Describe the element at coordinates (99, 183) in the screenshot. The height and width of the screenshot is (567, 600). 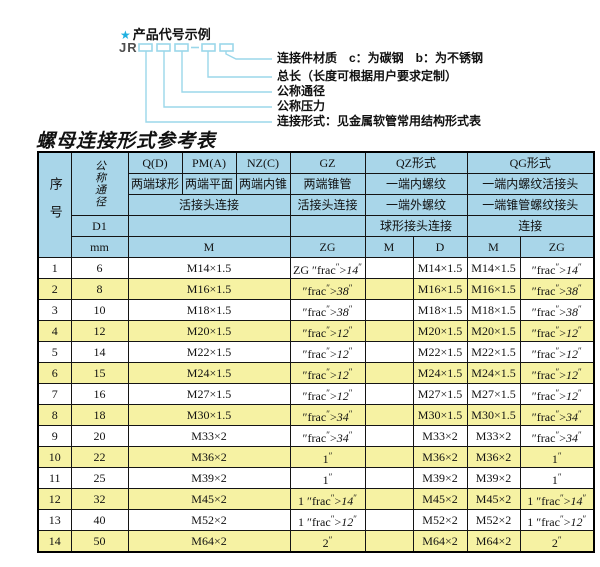
I see `header-nominal-diameter: 公称通径` at that location.